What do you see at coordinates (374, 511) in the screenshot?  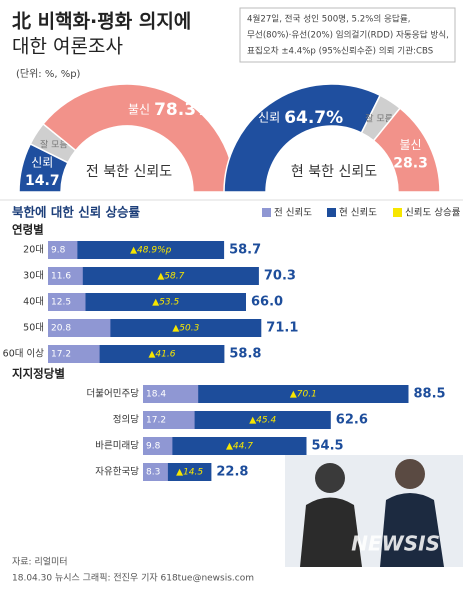 I see `photo` at bounding box center [374, 511].